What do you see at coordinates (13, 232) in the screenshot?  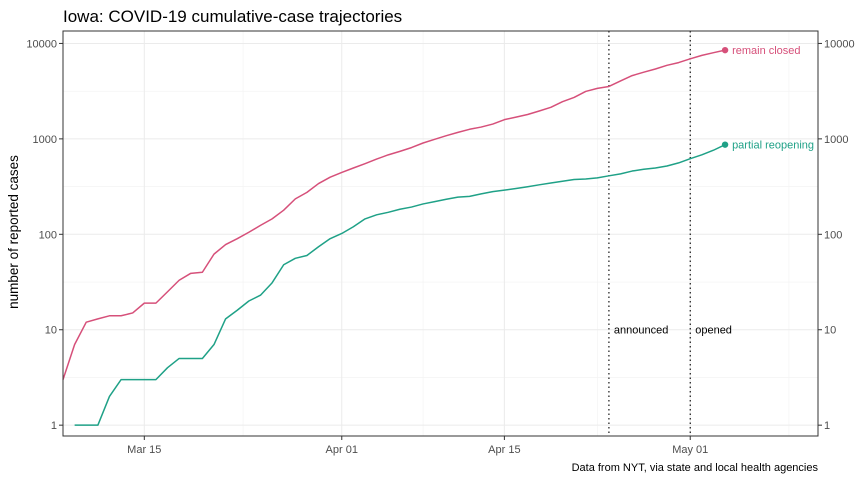 I see `y-axis-title: number of reported cases` at bounding box center [13, 232].